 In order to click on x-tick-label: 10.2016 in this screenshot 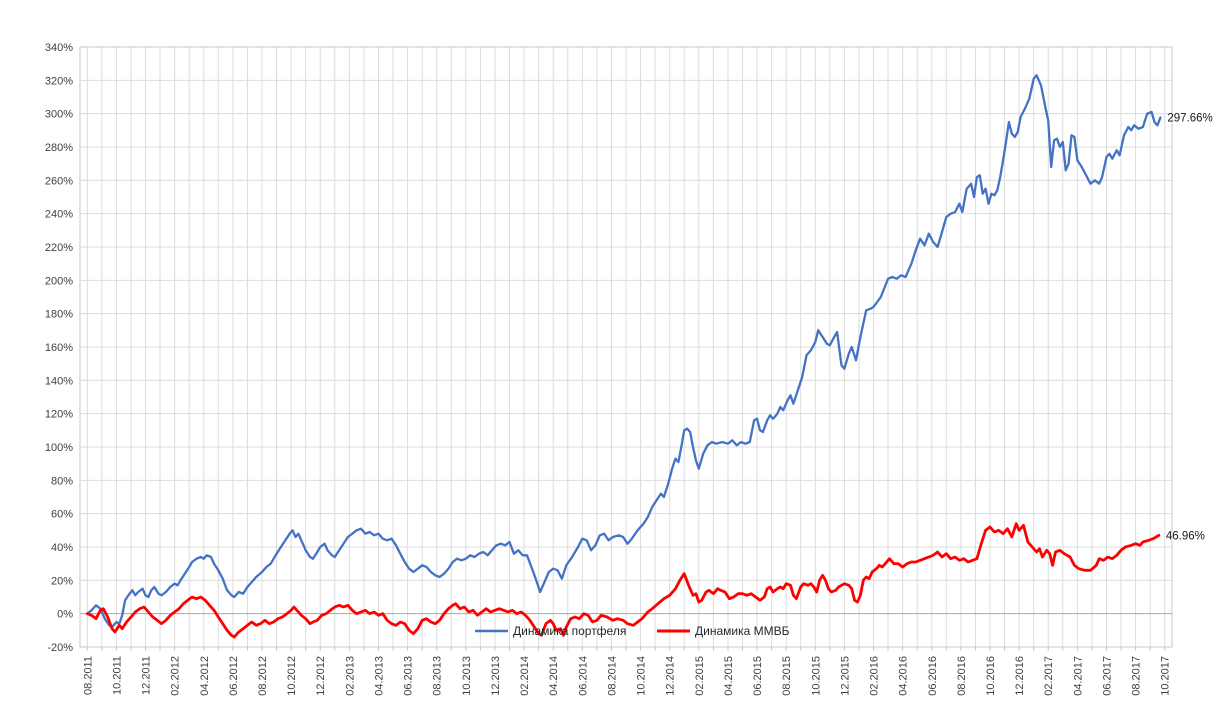, I will do `click(991, 676)`.